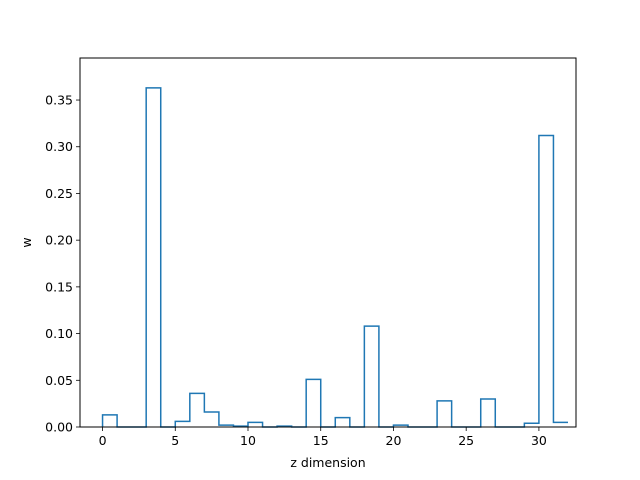  Describe the element at coordinates (394, 440) in the screenshot. I see `x-tick-label: 20` at that location.